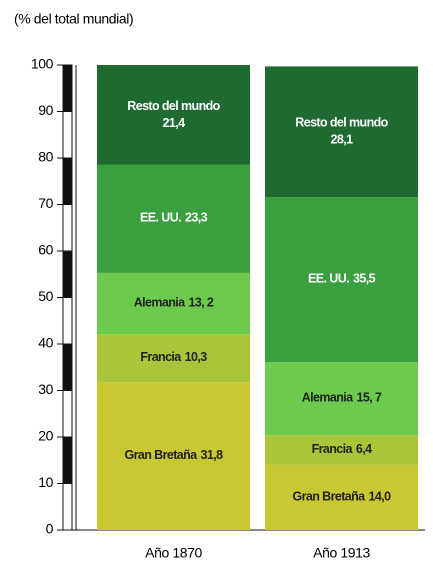  I want to click on y-tick-label: 70, so click(45, 203).